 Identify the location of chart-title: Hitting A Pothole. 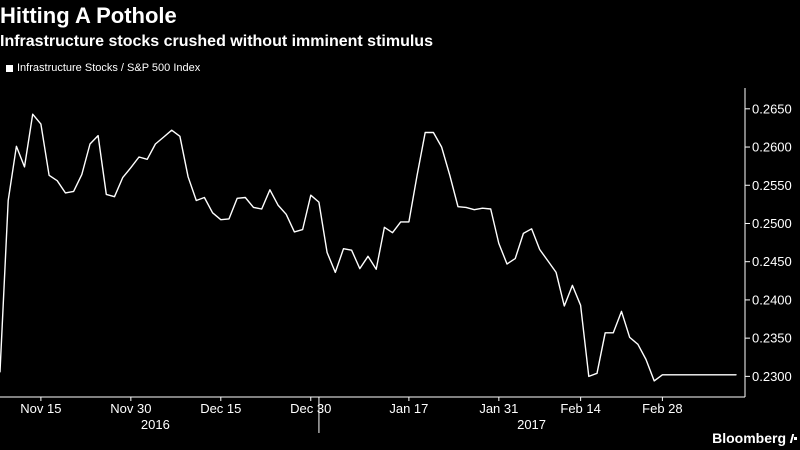
(88, 15).